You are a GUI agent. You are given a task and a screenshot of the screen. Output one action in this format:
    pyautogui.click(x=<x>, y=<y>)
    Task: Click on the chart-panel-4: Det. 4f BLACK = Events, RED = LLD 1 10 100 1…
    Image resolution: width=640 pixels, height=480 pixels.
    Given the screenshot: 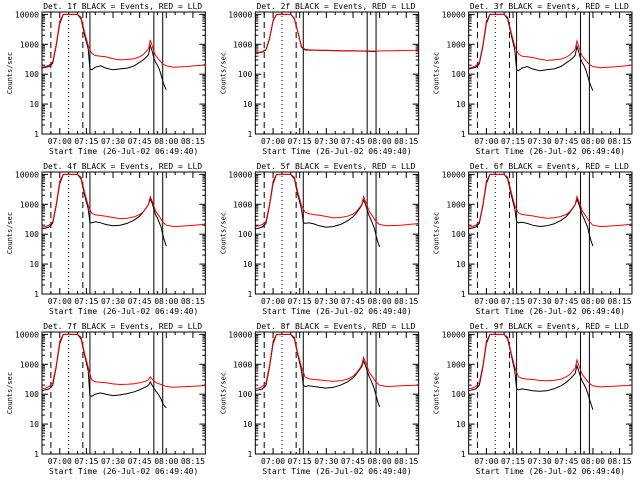 What is the action you would take?
    pyautogui.click(x=106, y=239)
    